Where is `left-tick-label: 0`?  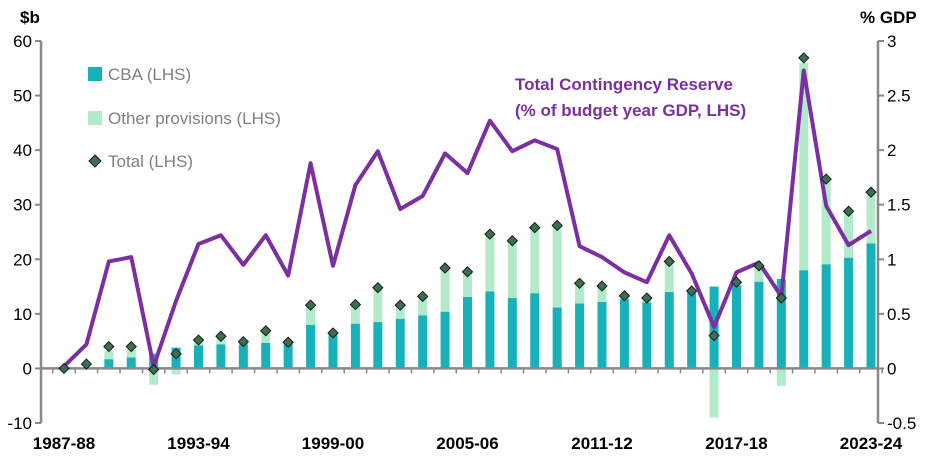 left-tick-label: 0 is located at coordinates (27, 368).